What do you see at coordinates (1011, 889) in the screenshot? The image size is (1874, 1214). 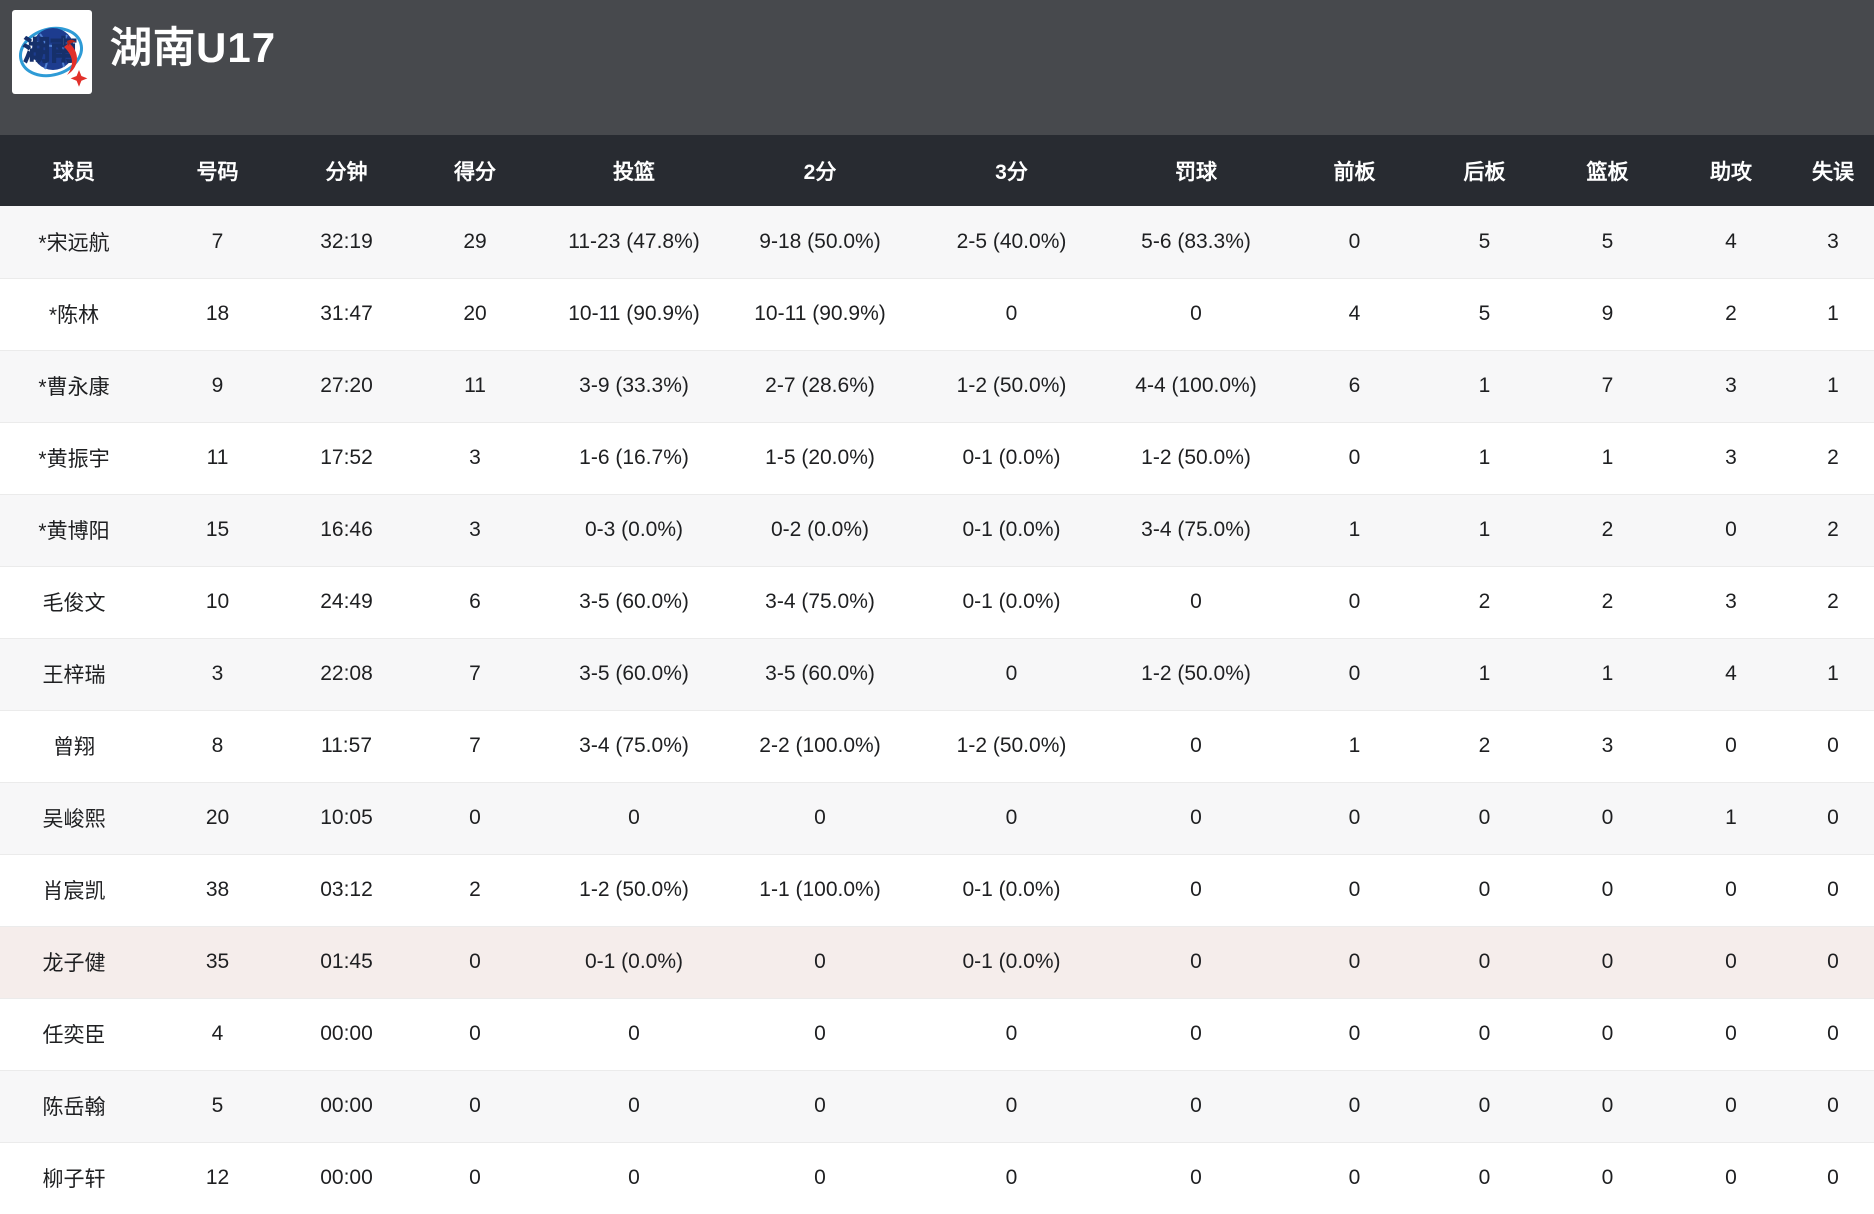 I see `stat-cell-three_pt: 0-1 (0.0%)` at bounding box center [1011, 889].